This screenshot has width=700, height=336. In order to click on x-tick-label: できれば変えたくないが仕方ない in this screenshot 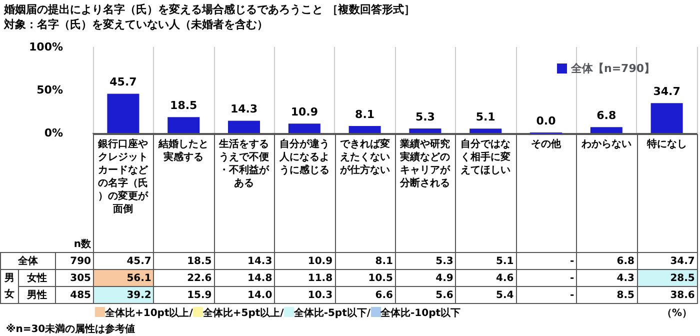, I will do `click(364, 157)`.